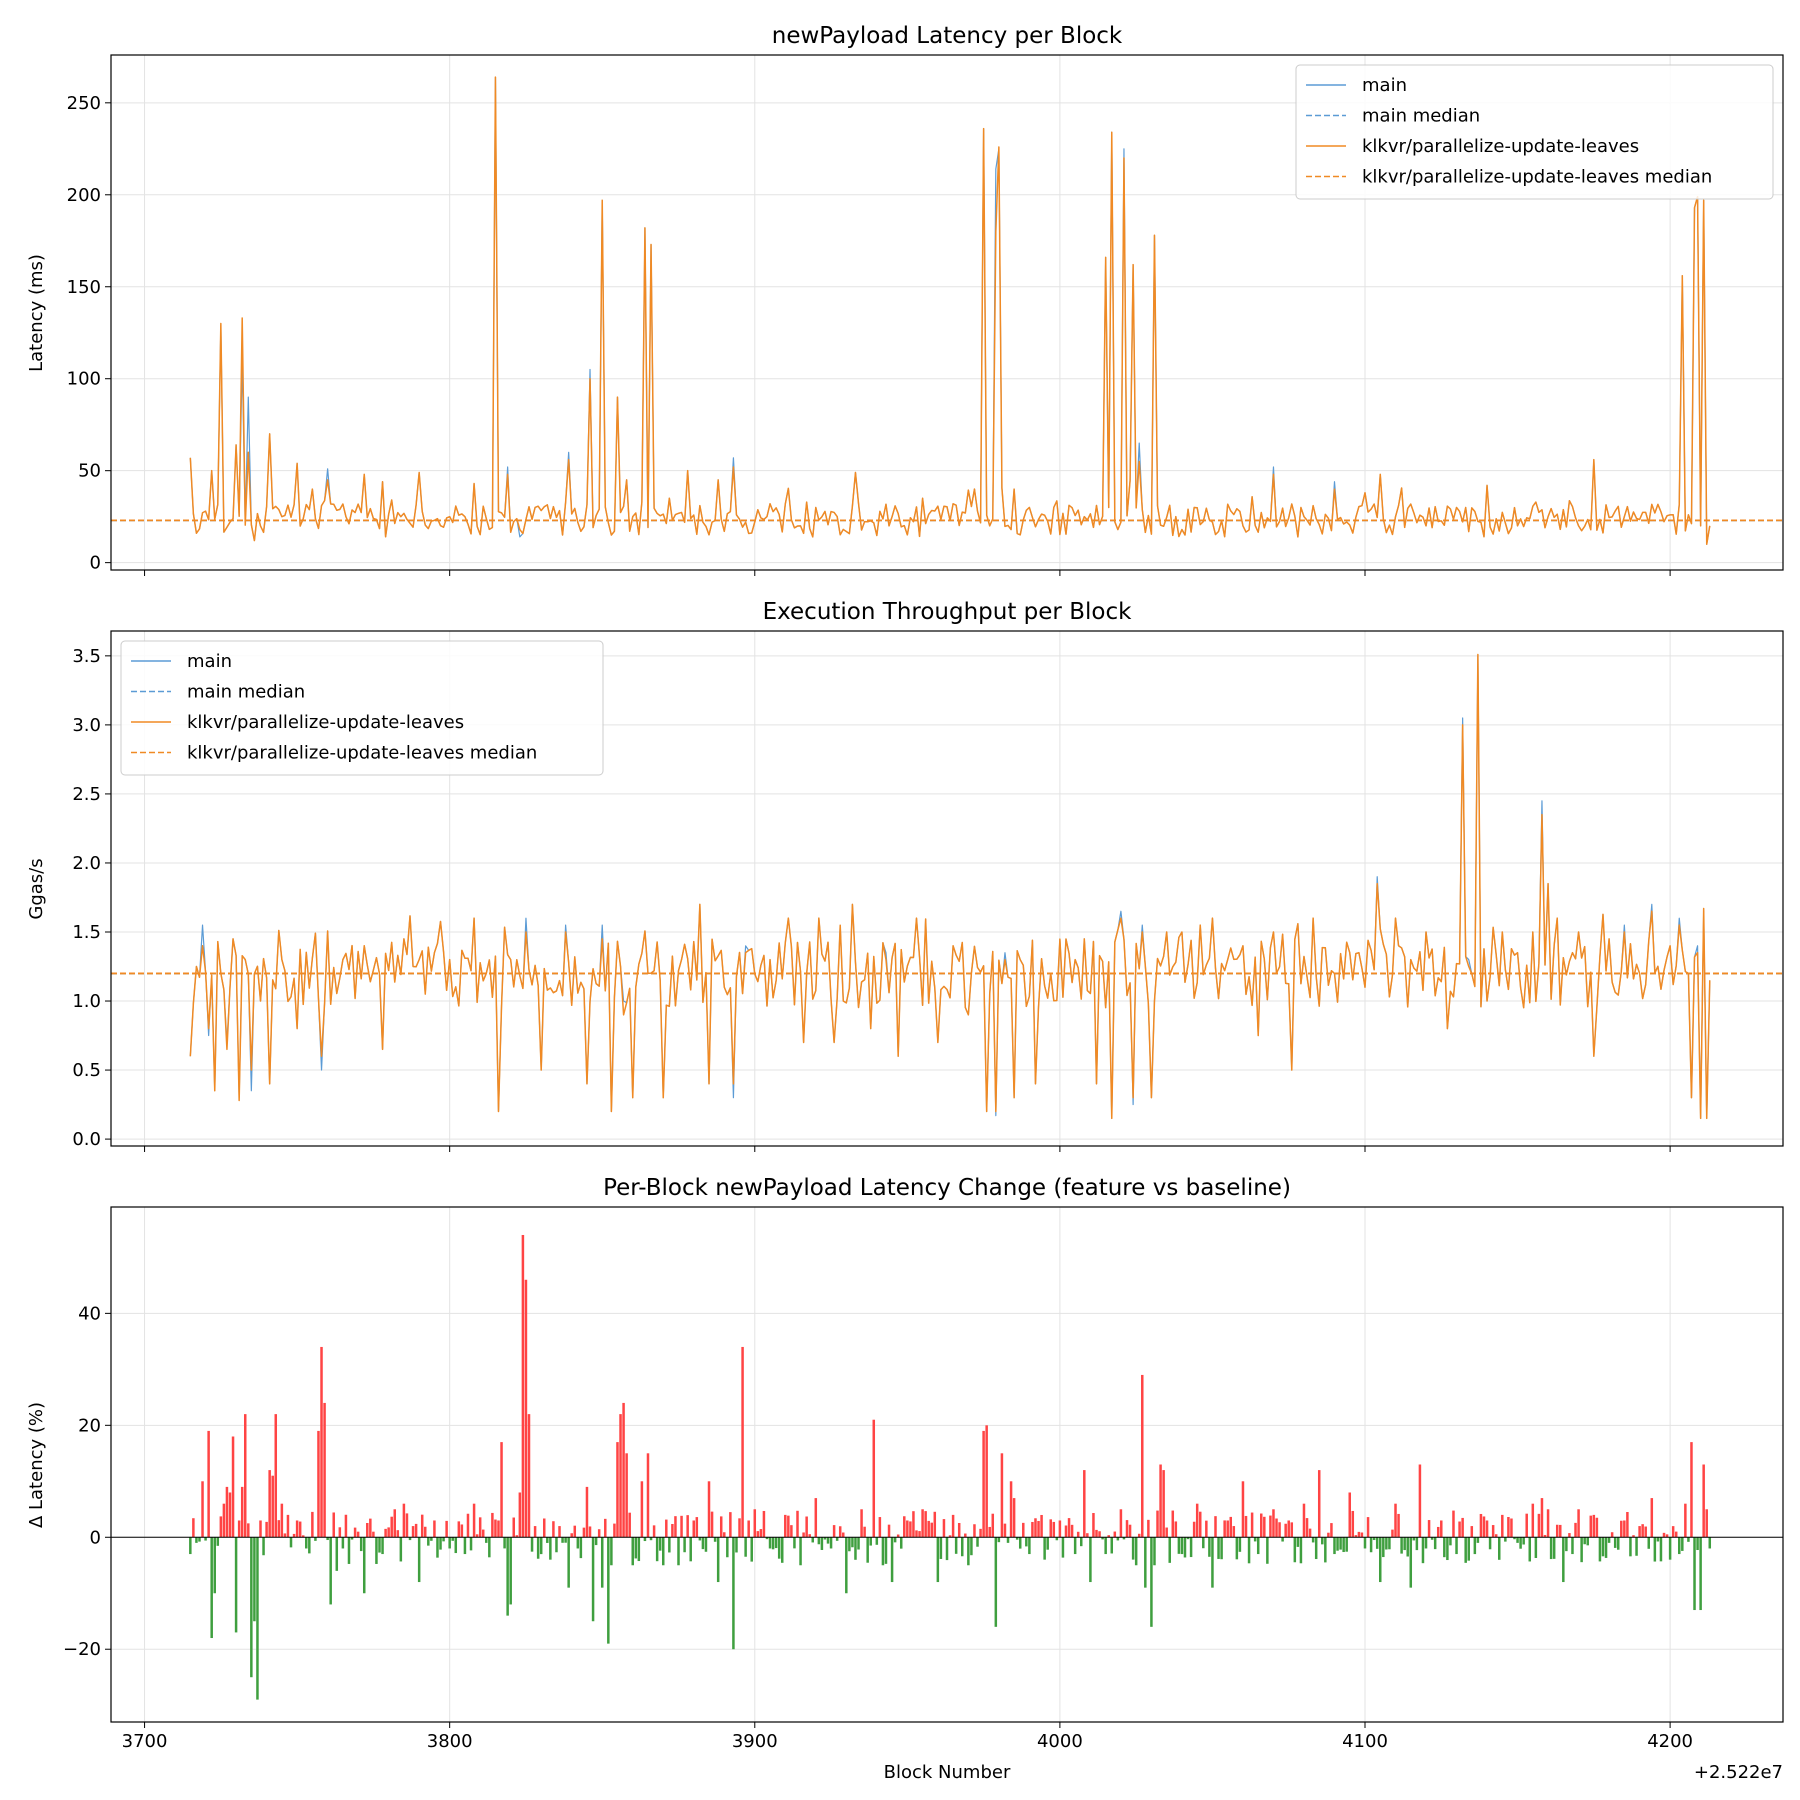 Image resolution: width=1800 pixels, height=1800 pixels. What do you see at coordinates (84, 287) in the screenshot?
I see `y-tick-label: 150` at bounding box center [84, 287].